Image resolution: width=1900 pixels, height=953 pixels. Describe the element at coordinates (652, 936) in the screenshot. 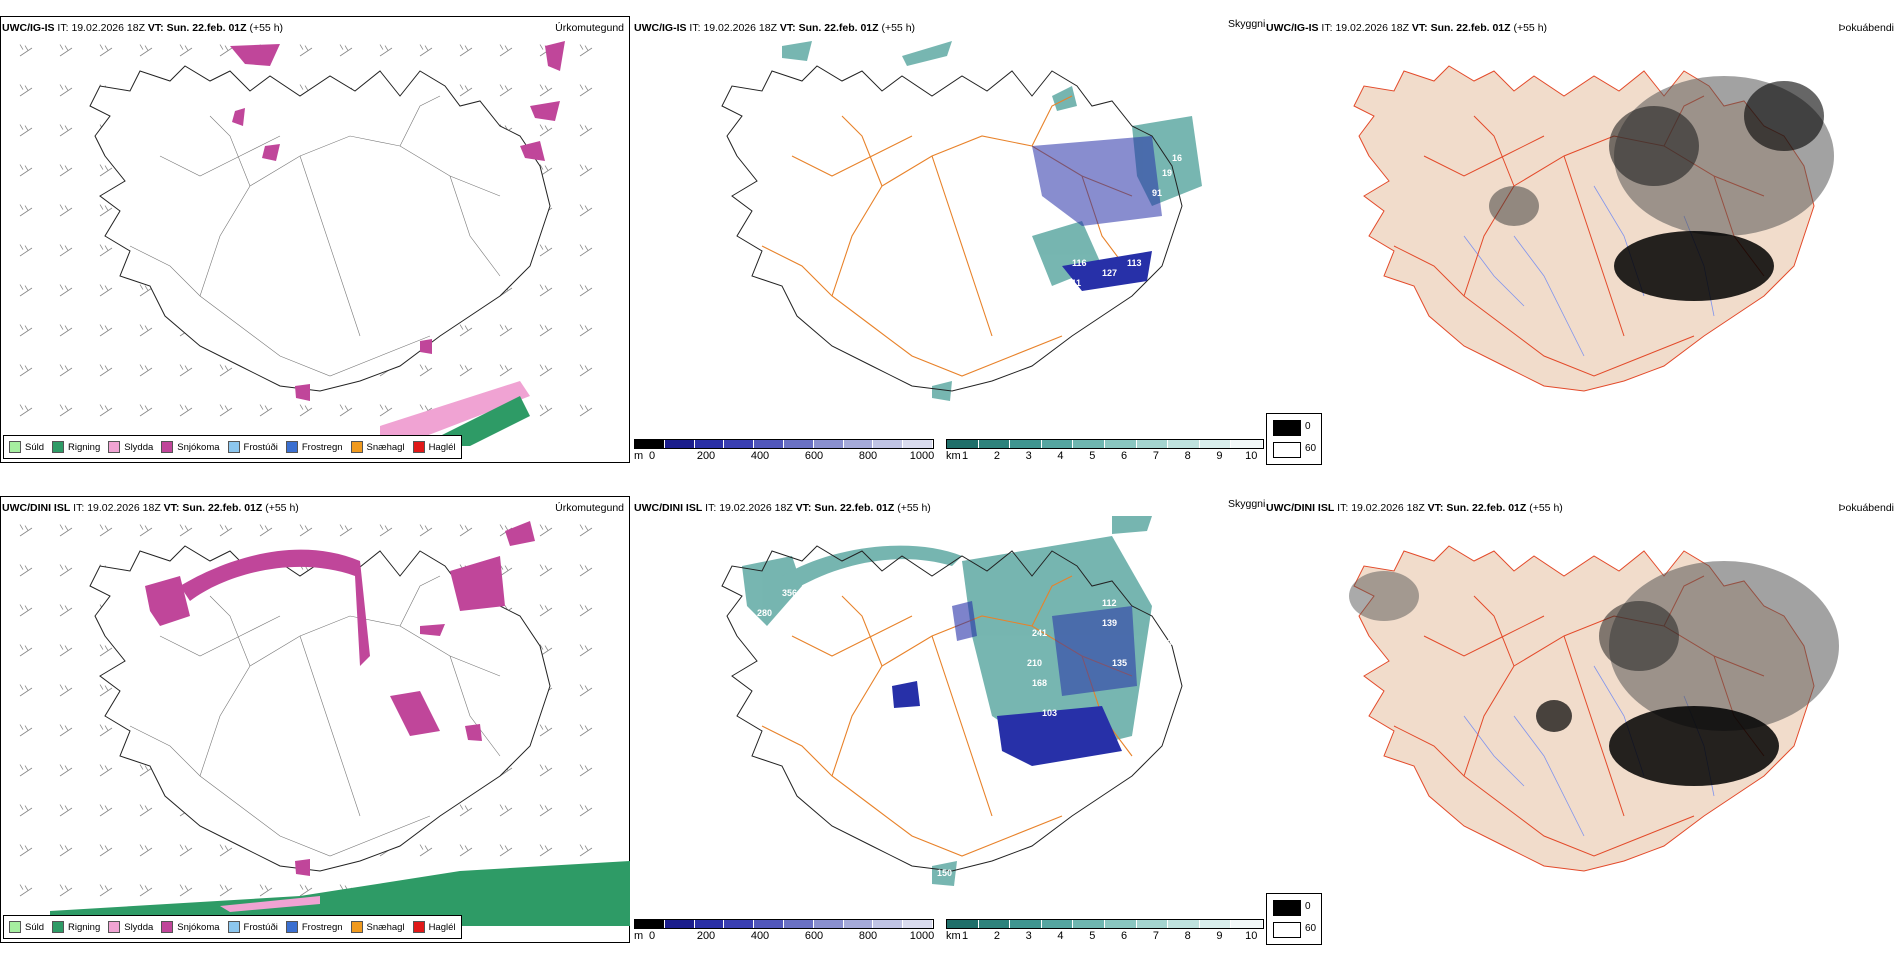

I see `colorbar-tick: 0` at that location.